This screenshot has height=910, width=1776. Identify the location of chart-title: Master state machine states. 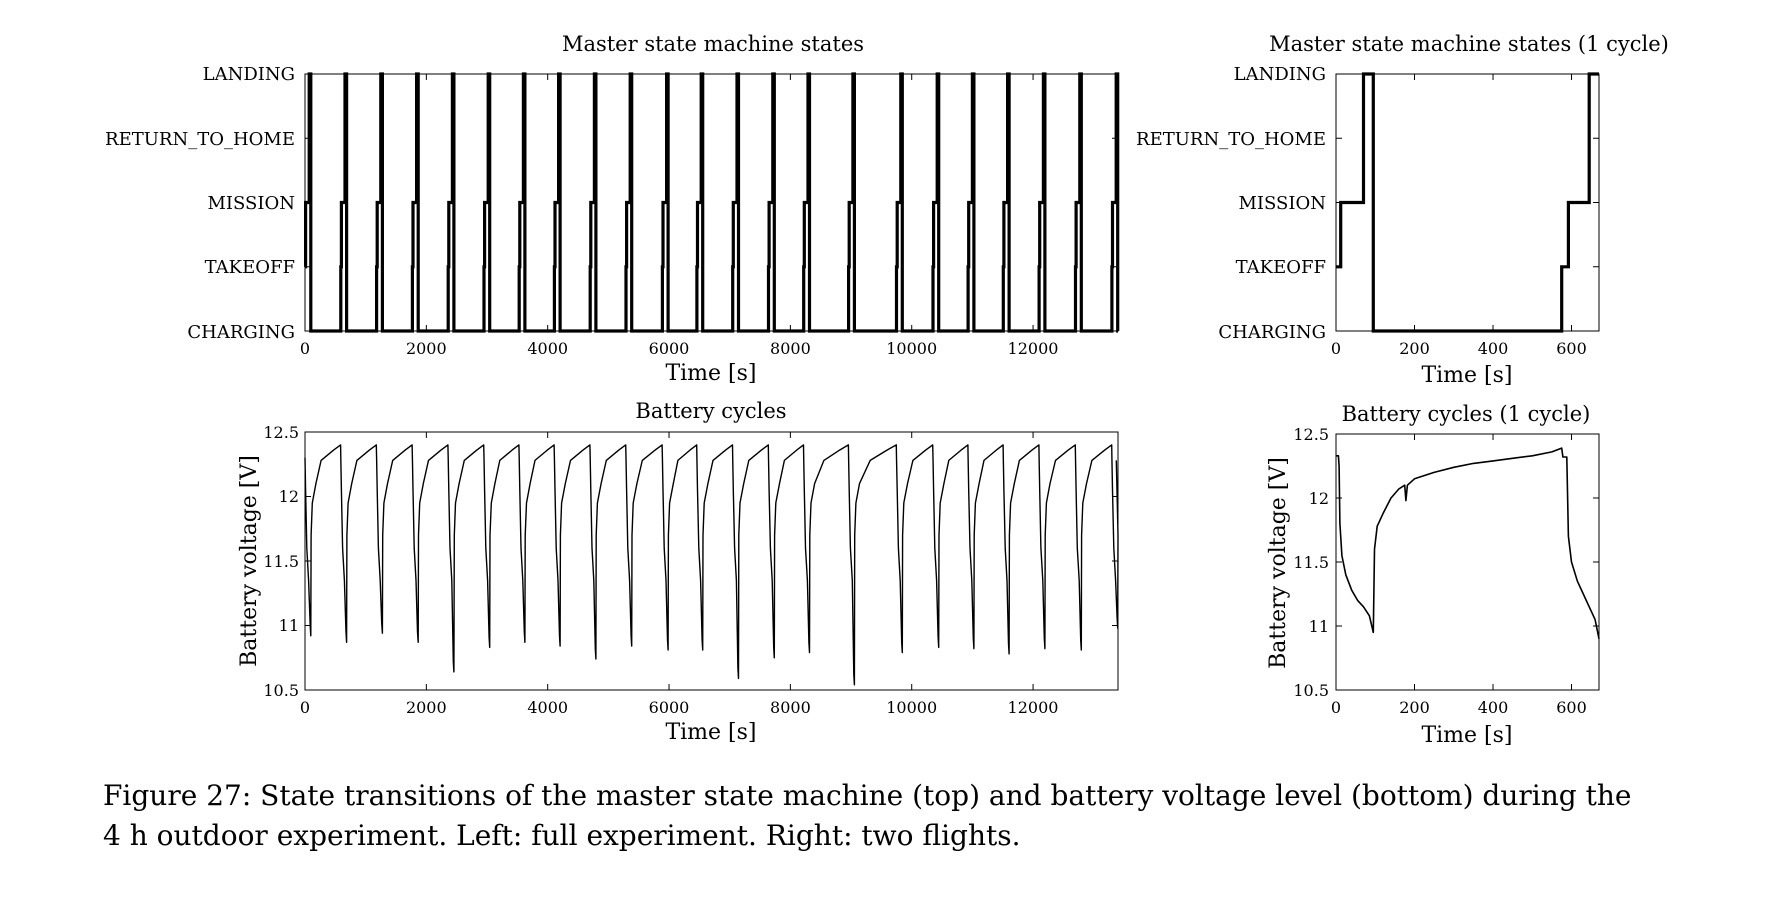
(713, 44).